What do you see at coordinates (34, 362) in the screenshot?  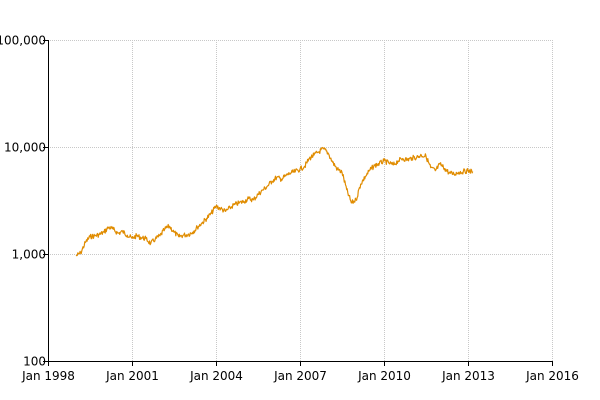 I see `y-tick-label: 100` at bounding box center [34, 362].